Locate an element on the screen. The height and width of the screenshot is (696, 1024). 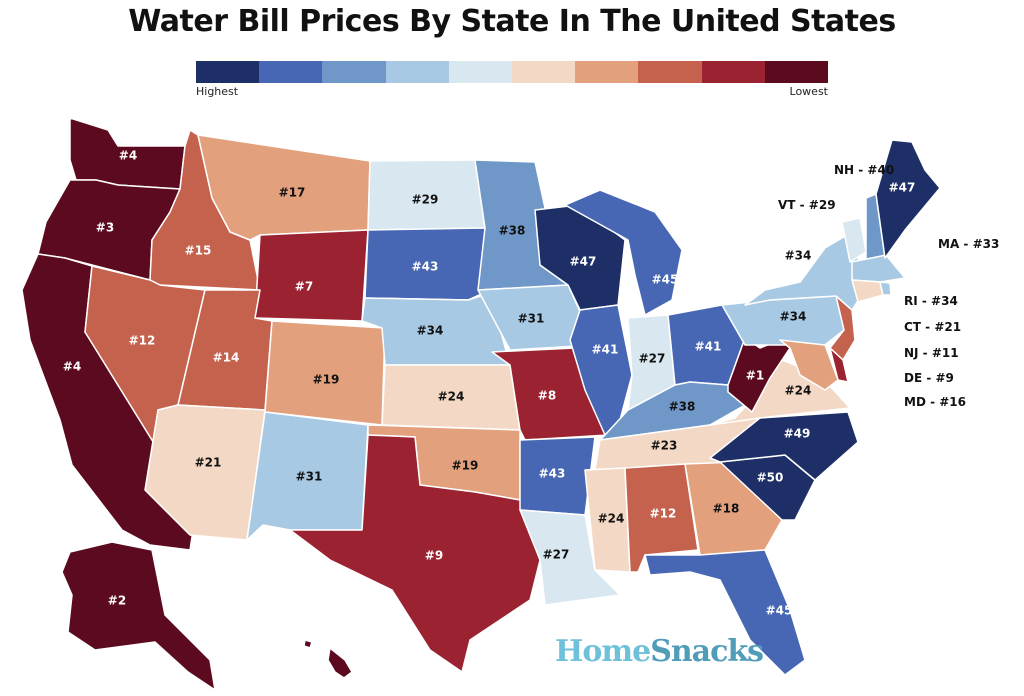
state-hi is located at coordinates (340, 663).